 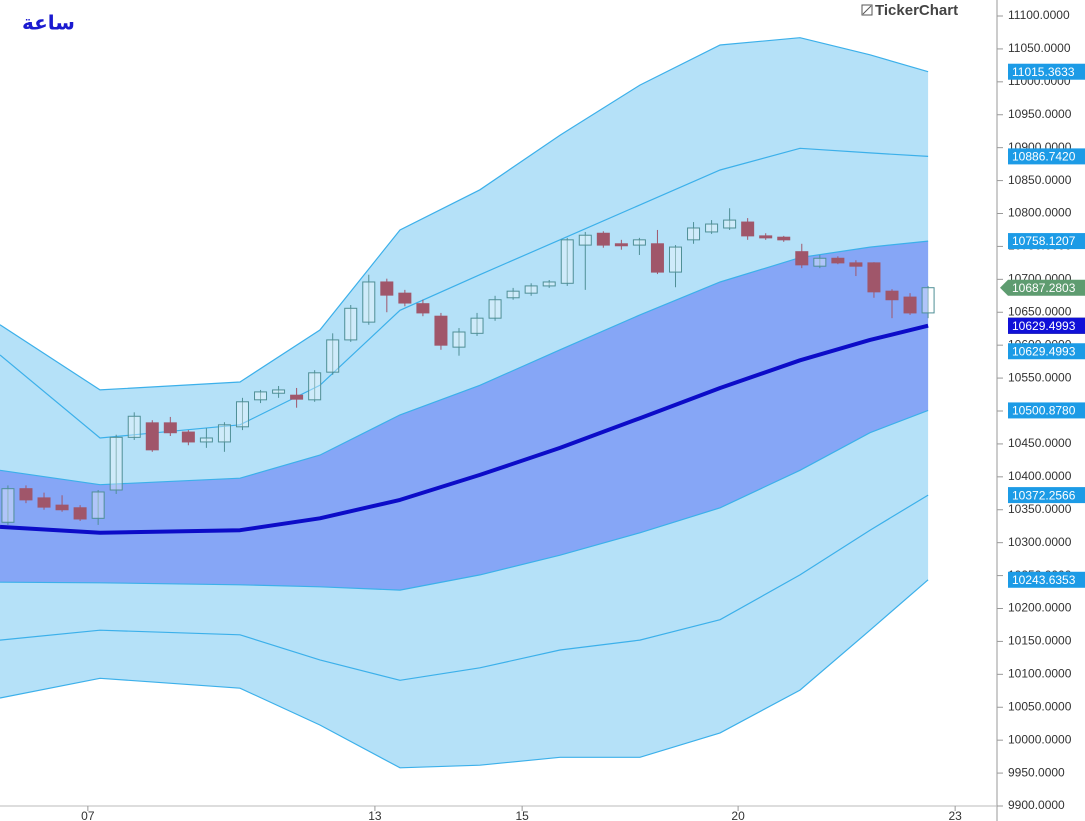 What do you see at coordinates (48, 23) in the screenshot?
I see `chart-title: ساعة` at bounding box center [48, 23].